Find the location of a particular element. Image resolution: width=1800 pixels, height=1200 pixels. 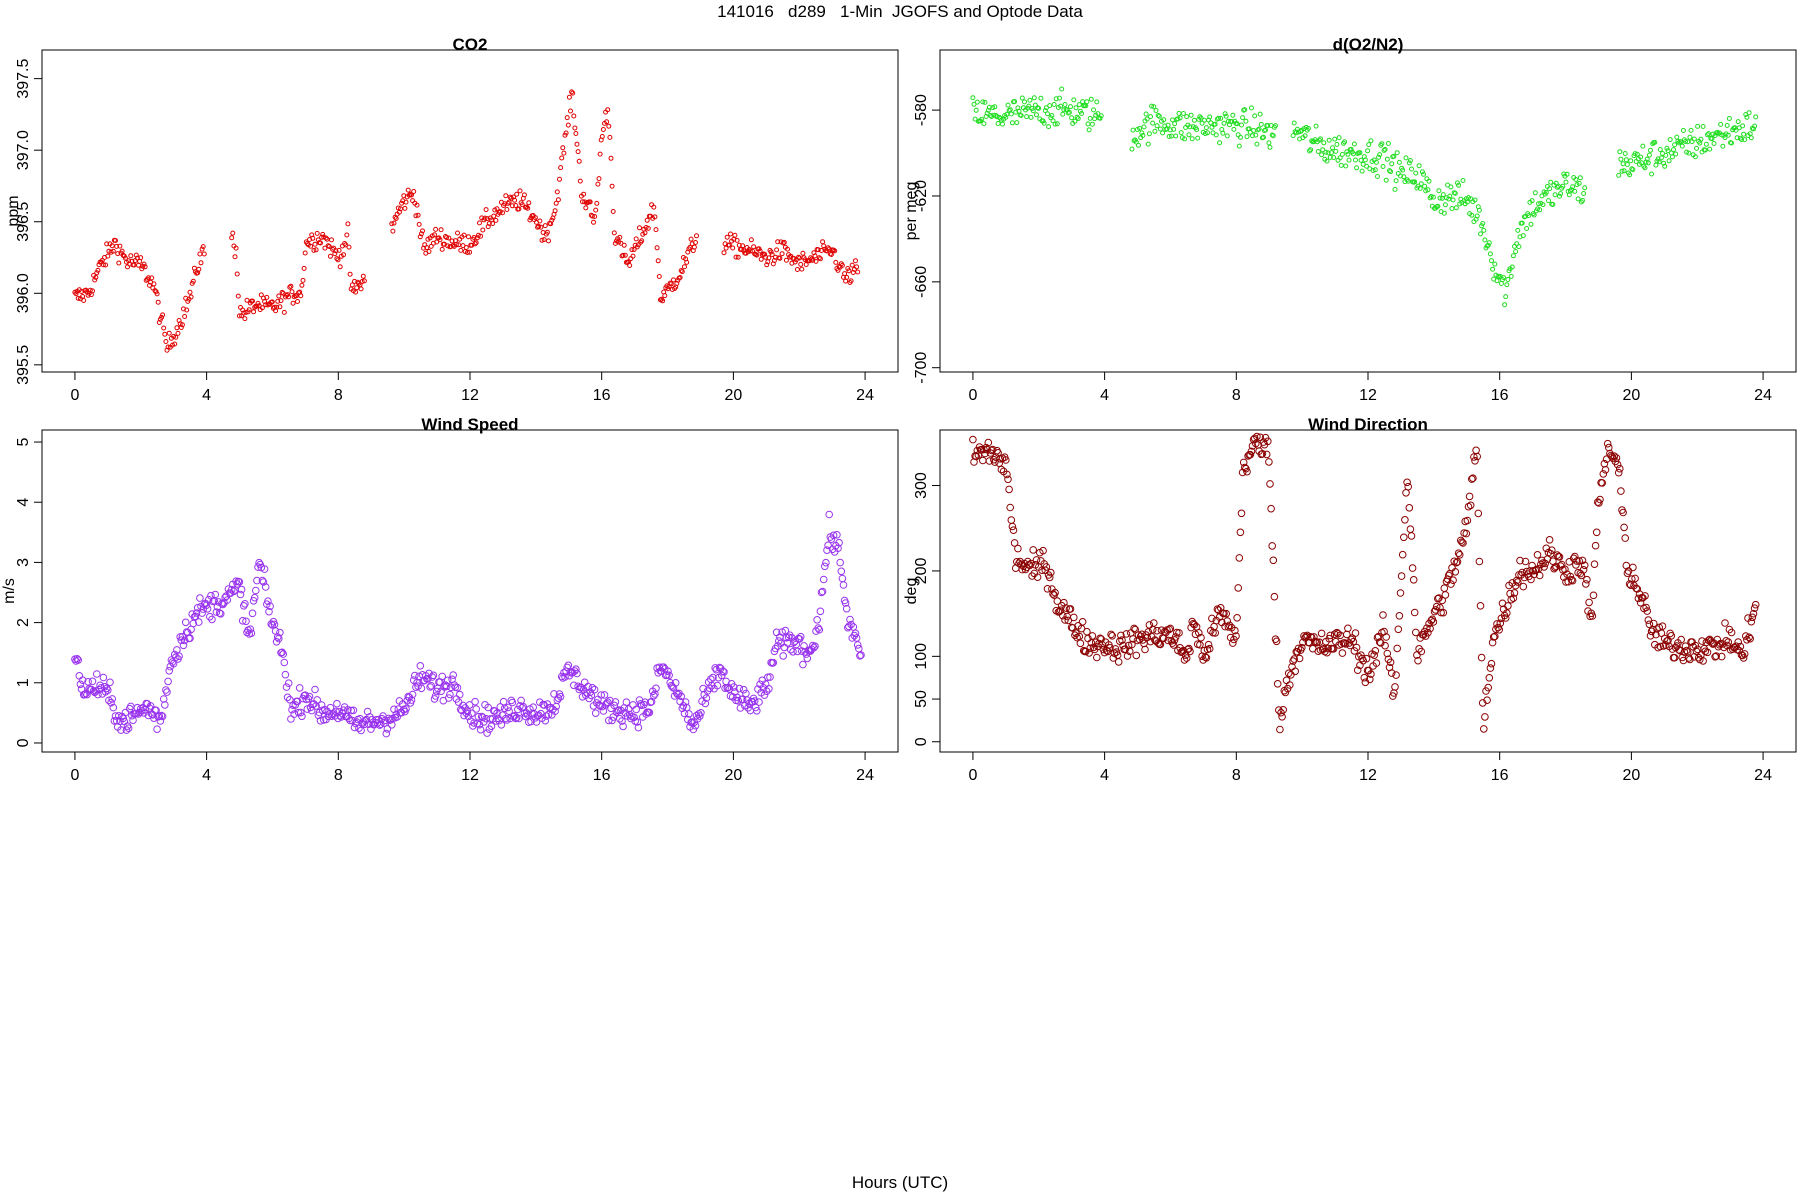

x-tick-label: 24 is located at coordinates (865, 395).